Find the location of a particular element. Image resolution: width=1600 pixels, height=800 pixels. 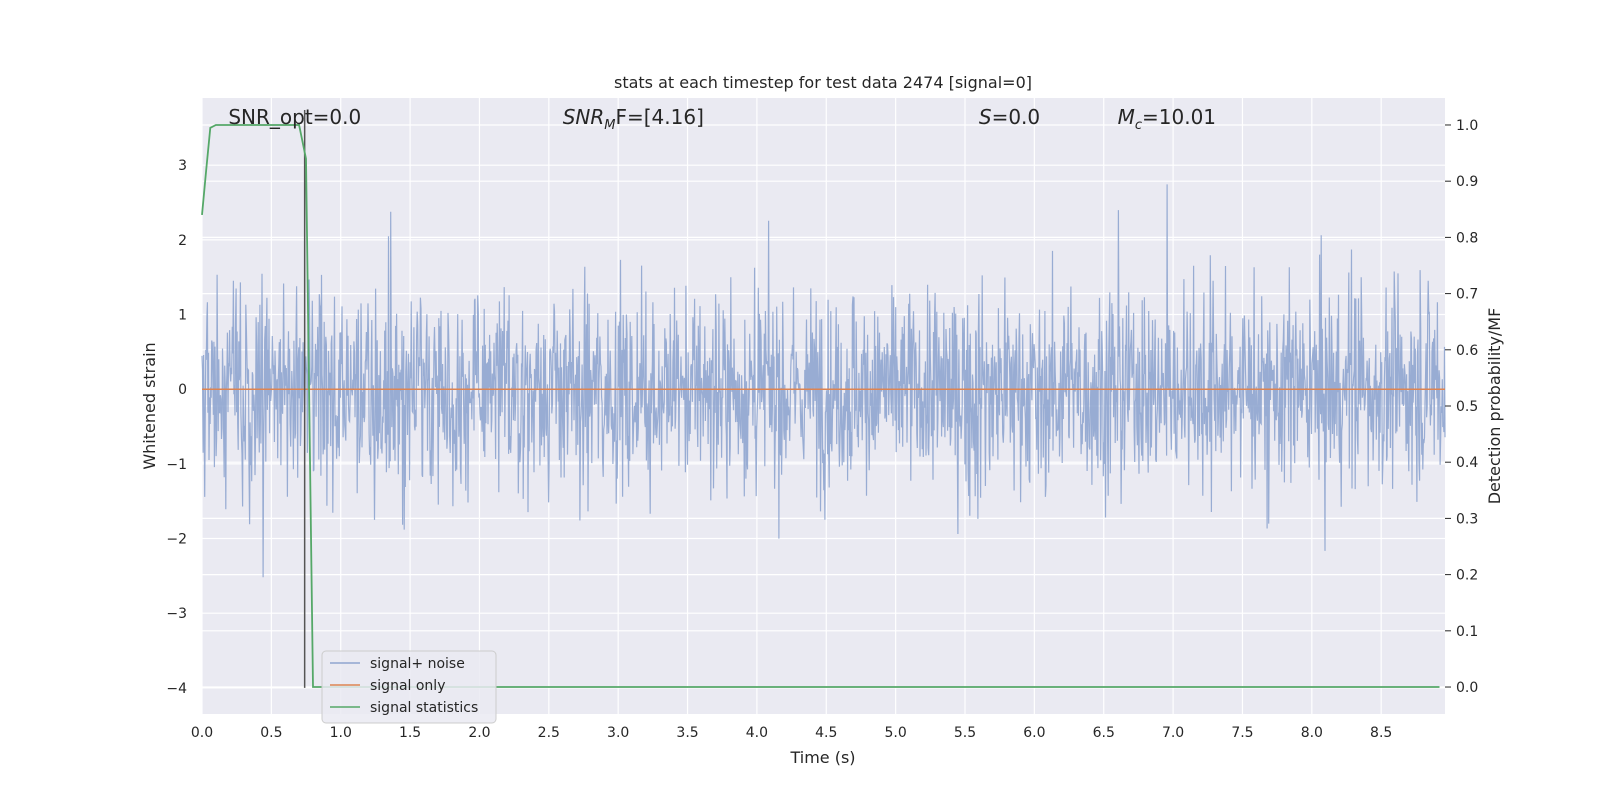

x-tick-label: 2.0 is located at coordinates (479, 733).